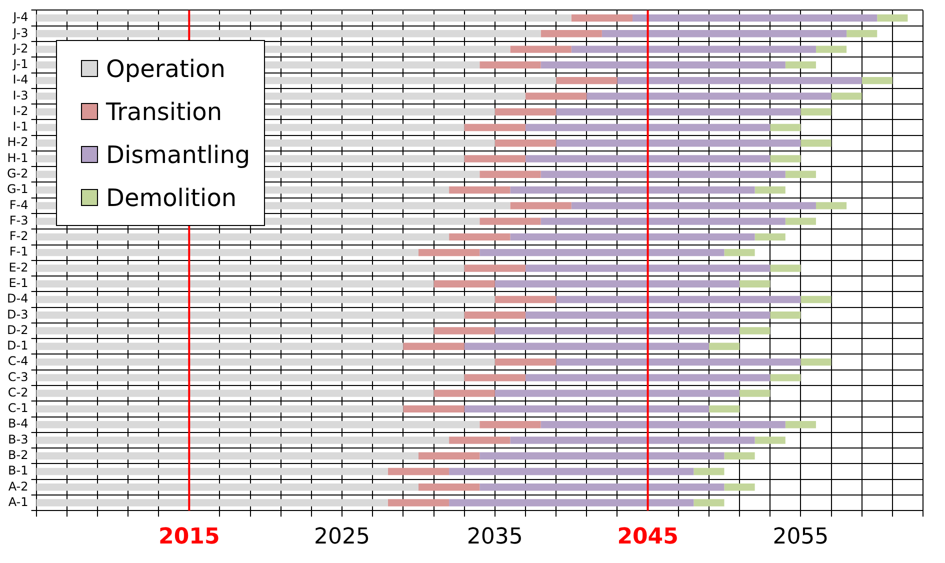 This screenshot has width=945, height=563. Describe the element at coordinates (20, 17) in the screenshot. I see `y-tick-label: J-4` at that location.